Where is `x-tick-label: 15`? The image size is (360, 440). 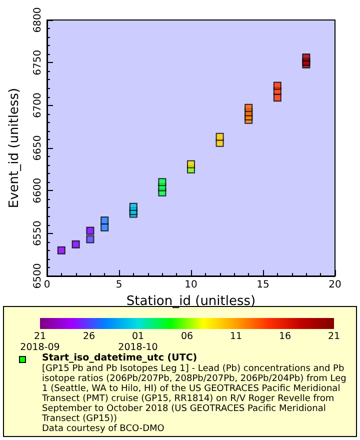
x-tick-label: 15 is located at coordinates (263, 285).